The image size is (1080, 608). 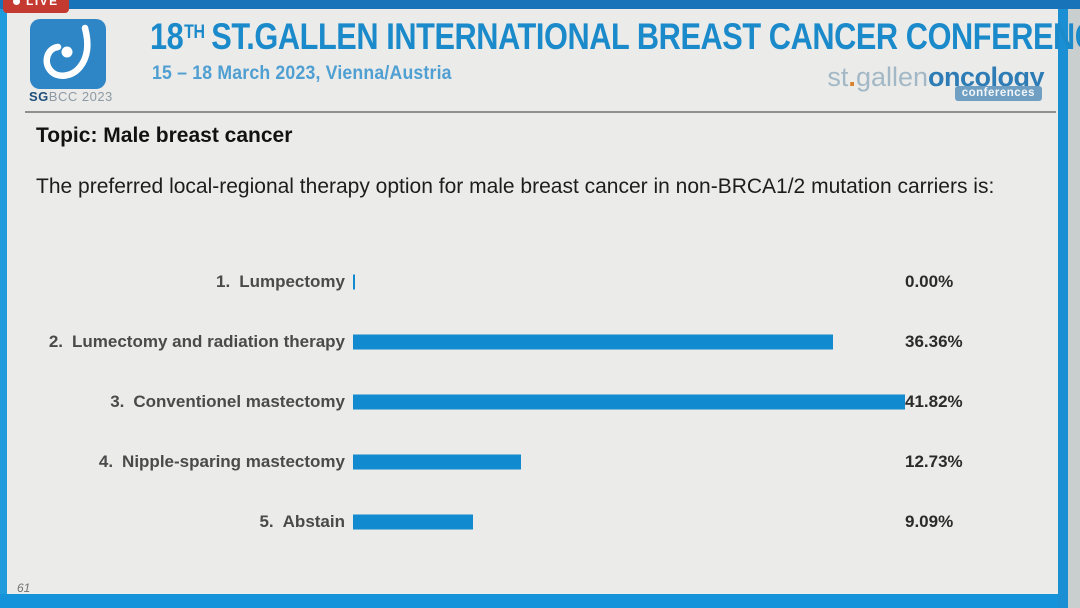 What do you see at coordinates (838, 77) in the screenshot?
I see `brand-st: st` at bounding box center [838, 77].